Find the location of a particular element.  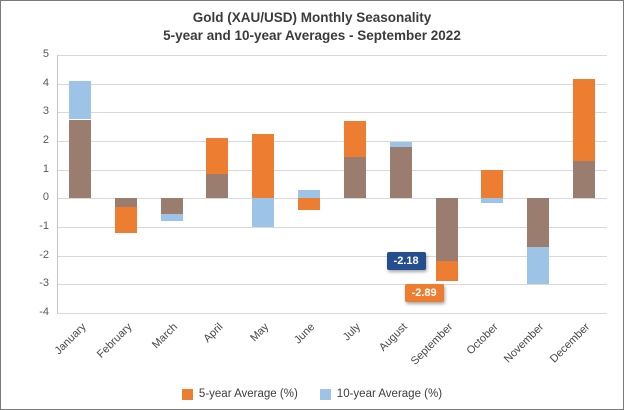

y-tick-label: 1 is located at coordinates (45, 168).